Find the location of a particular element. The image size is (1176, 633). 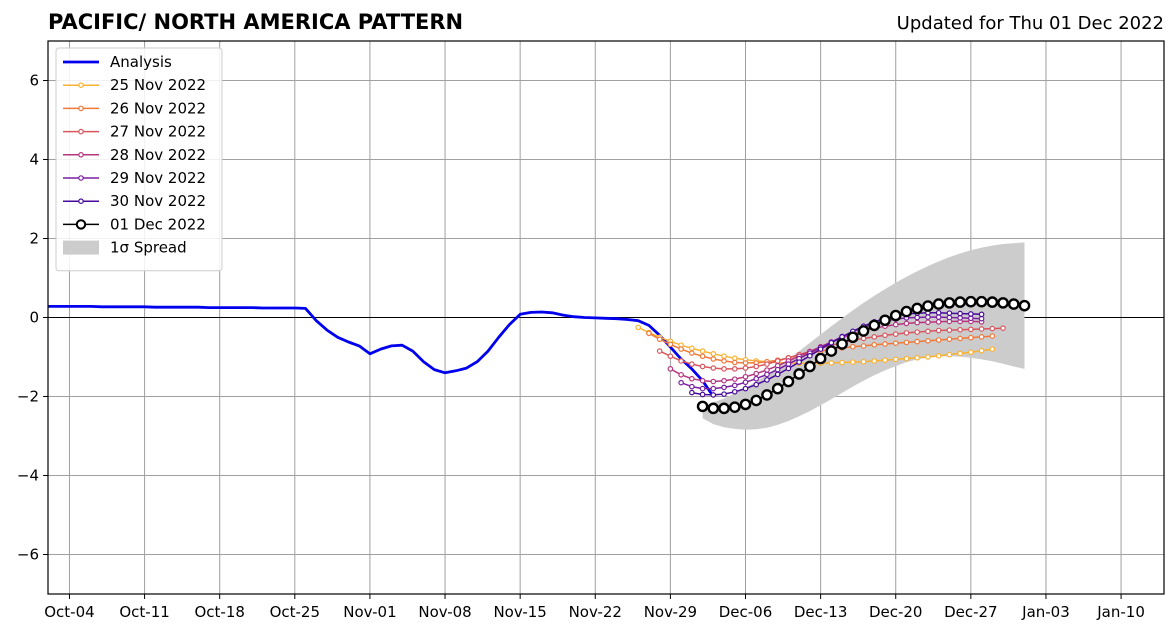

x-tick-label: Oct-11 is located at coordinates (144, 612).